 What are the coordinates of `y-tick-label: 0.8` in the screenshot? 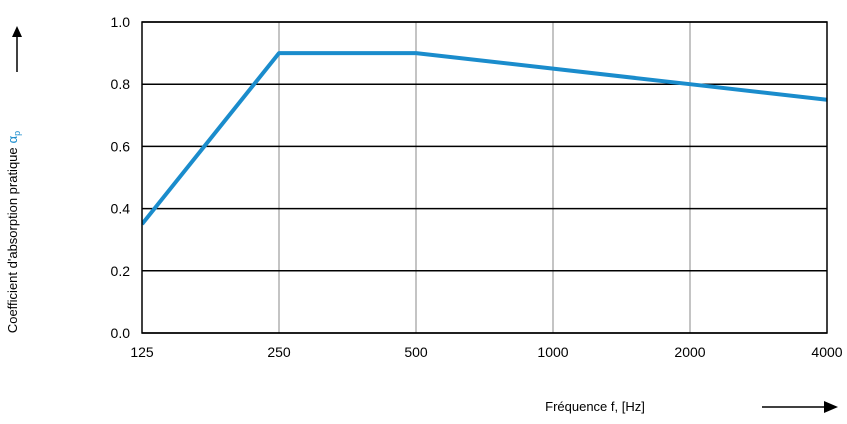 It's located at (121, 84).